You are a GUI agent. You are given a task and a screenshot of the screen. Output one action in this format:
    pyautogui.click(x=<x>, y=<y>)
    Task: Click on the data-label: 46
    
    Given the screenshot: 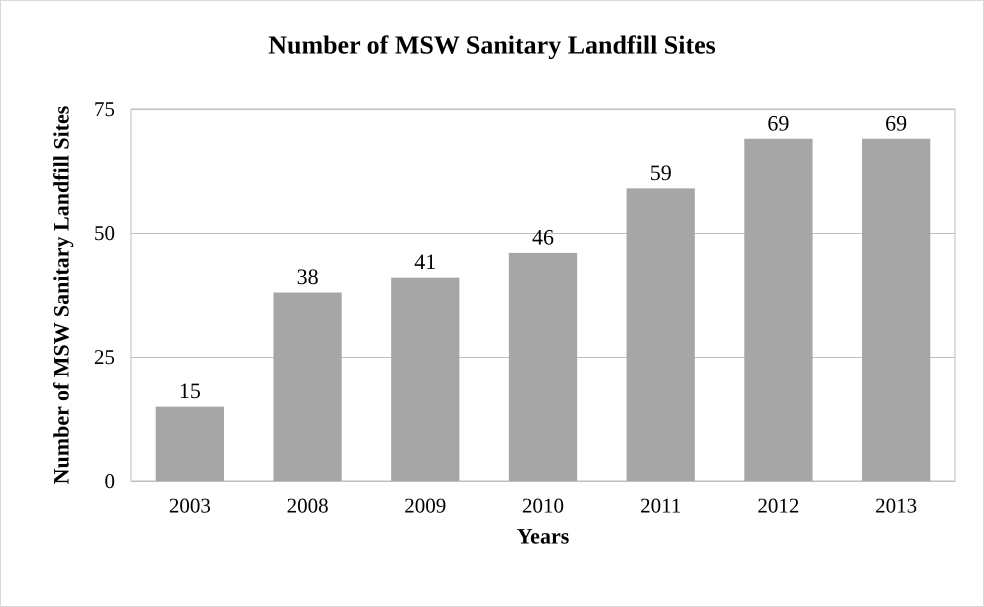 What is the action you would take?
    pyautogui.click(x=543, y=237)
    